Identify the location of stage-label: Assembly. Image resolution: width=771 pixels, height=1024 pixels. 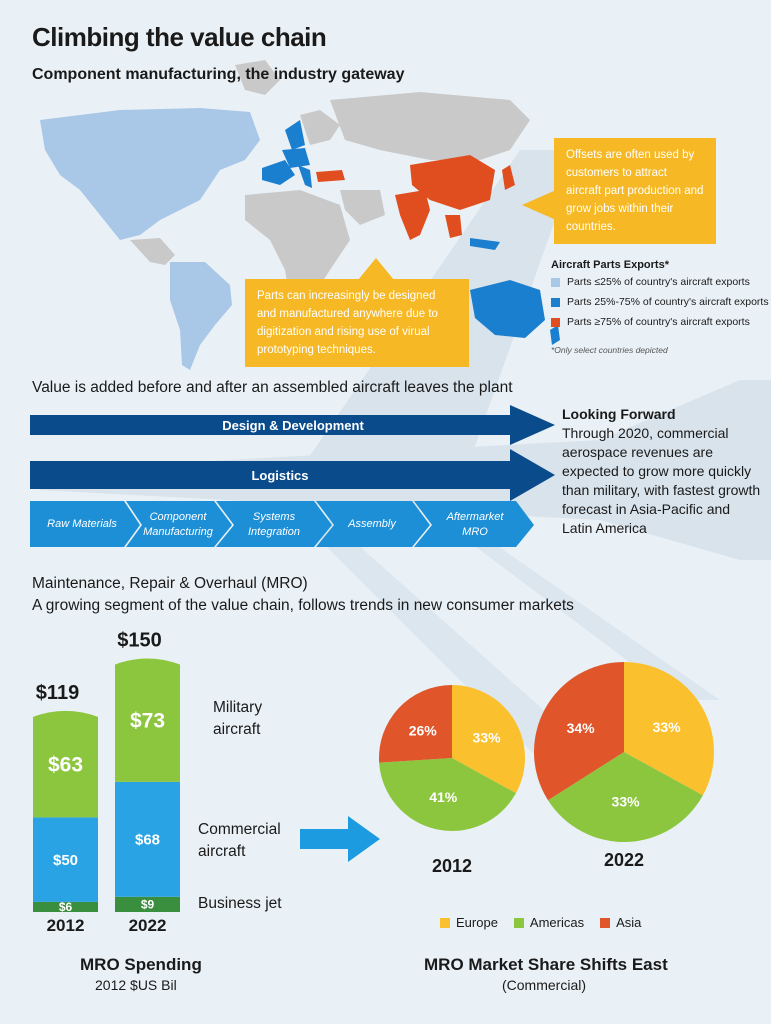
(372, 524).